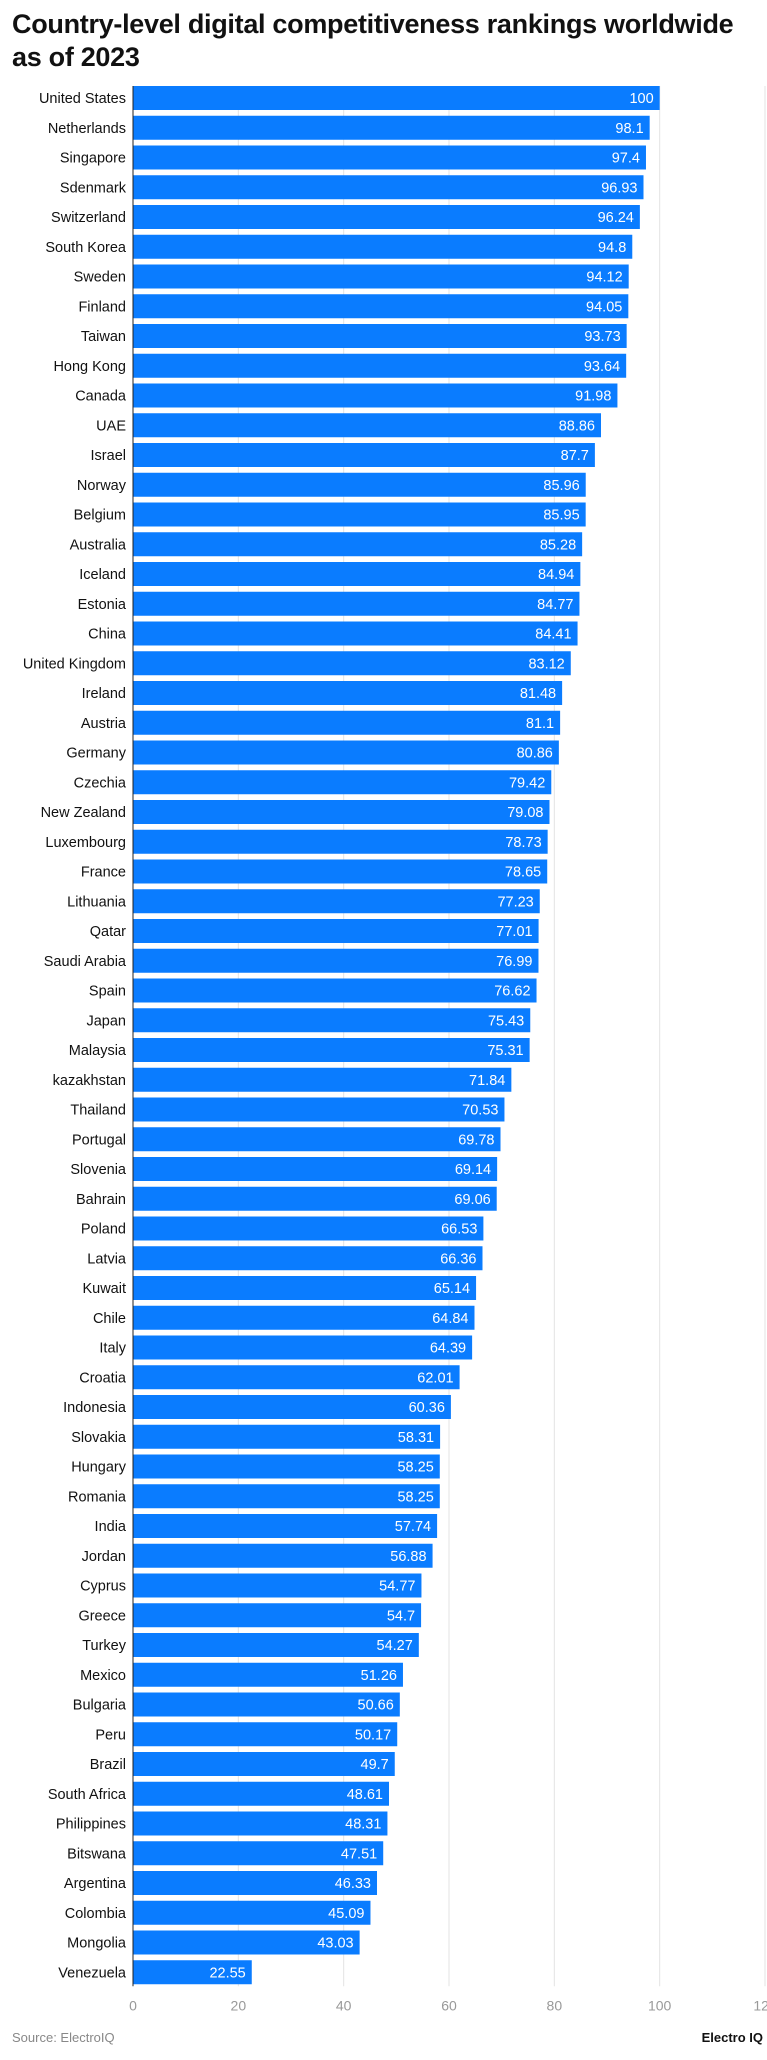  I want to click on data-label: 79.42, so click(527, 783).